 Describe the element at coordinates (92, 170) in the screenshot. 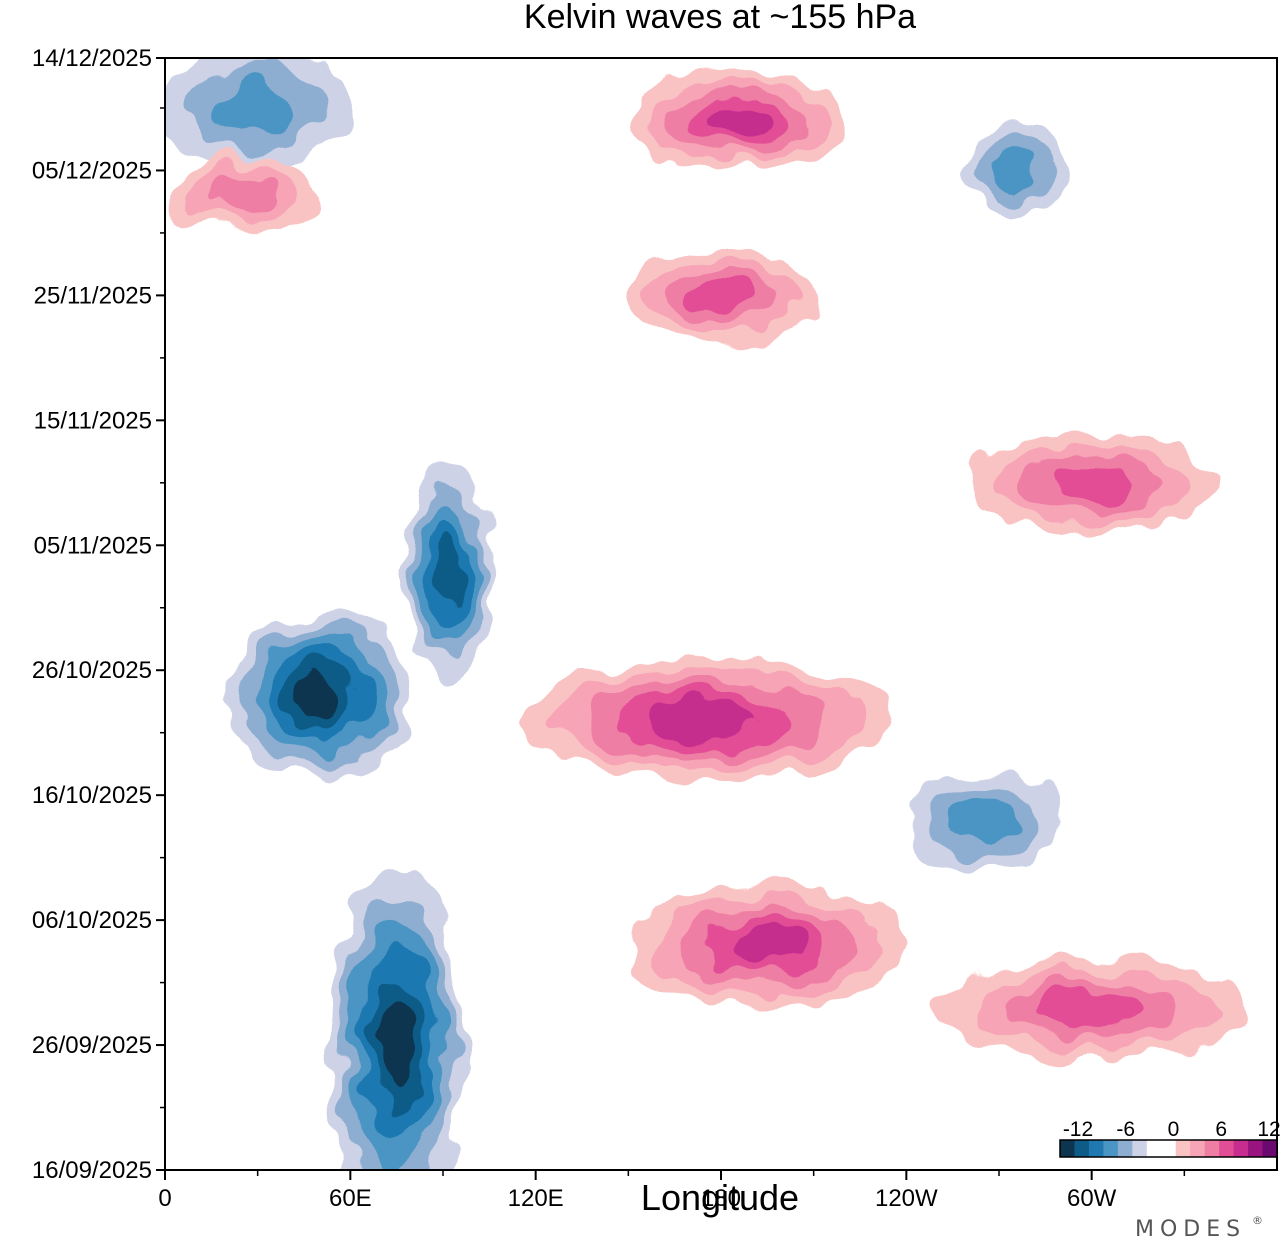

I see `y-tick-label: 05/12/2025` at that location.